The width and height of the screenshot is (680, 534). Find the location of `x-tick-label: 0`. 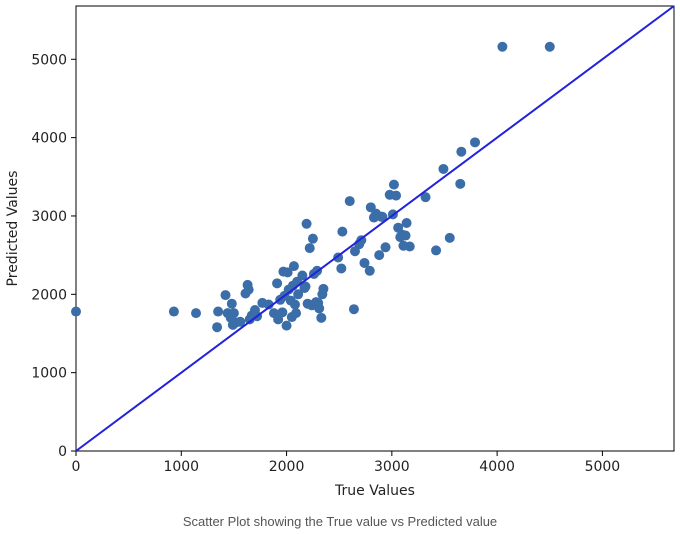

x-tick-label: 0 is located at coordinates (76, 467).